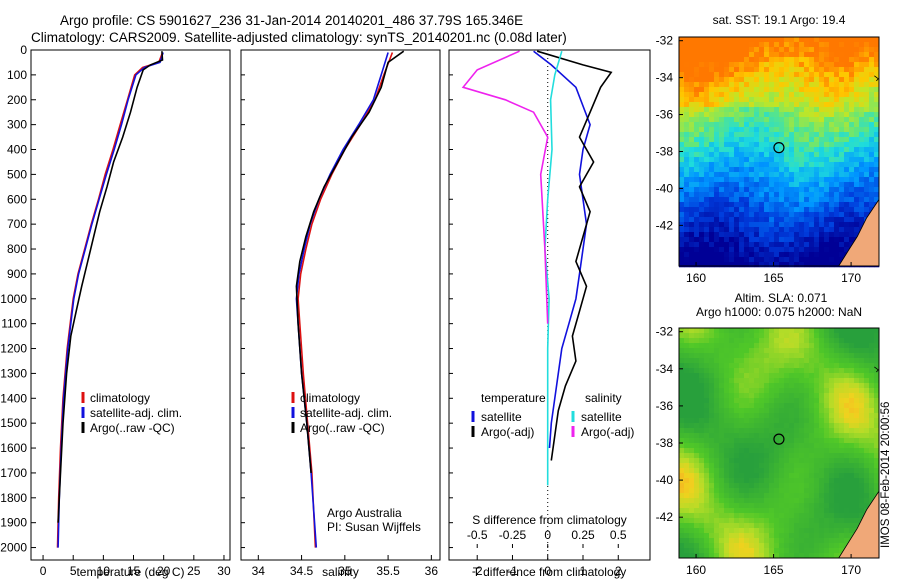  Describe the element at coordinates (779, 148) in the screenshot. I see `argo-position-marker` at that location.